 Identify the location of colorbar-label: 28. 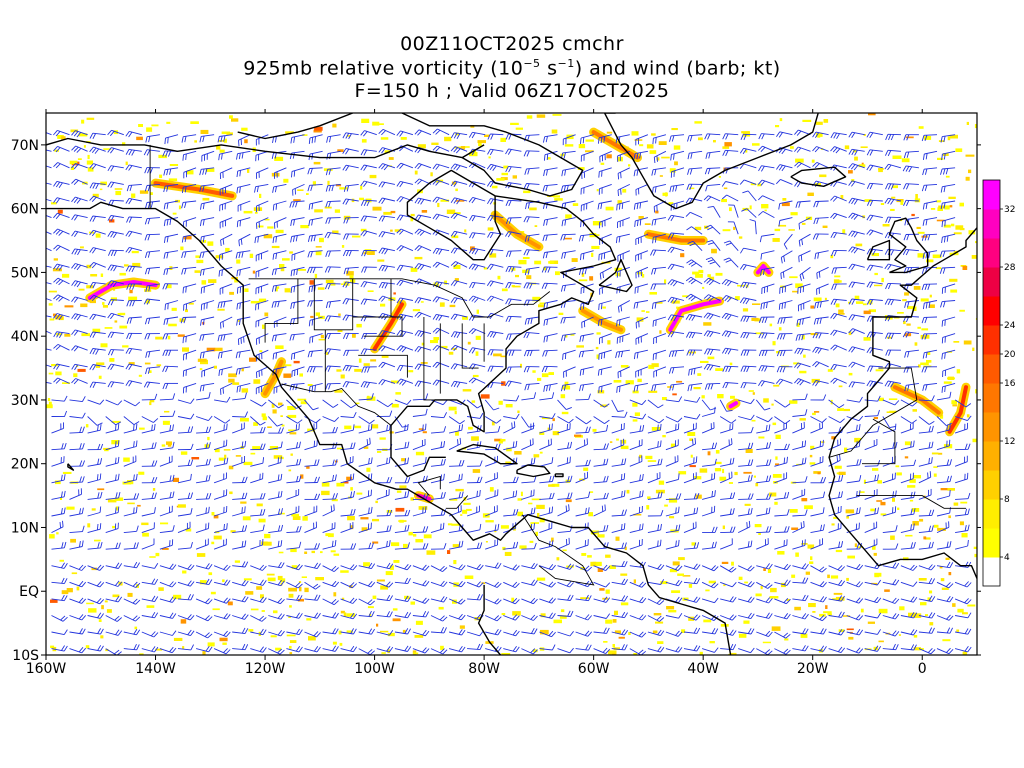
(1010, 268).